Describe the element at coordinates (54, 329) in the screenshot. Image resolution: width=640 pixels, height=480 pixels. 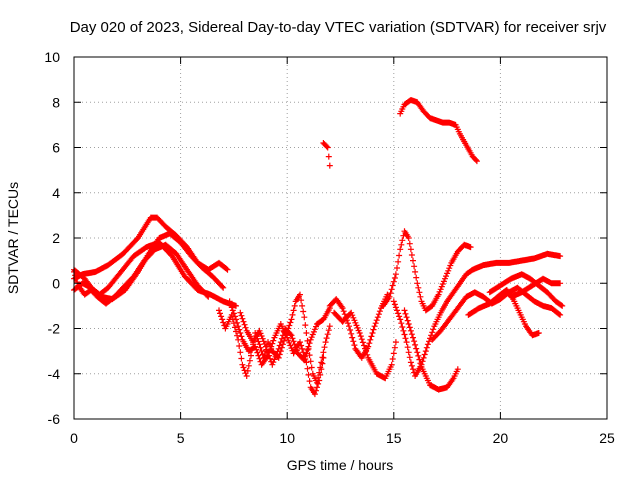
I see `y-tick-label: -2` at that location.